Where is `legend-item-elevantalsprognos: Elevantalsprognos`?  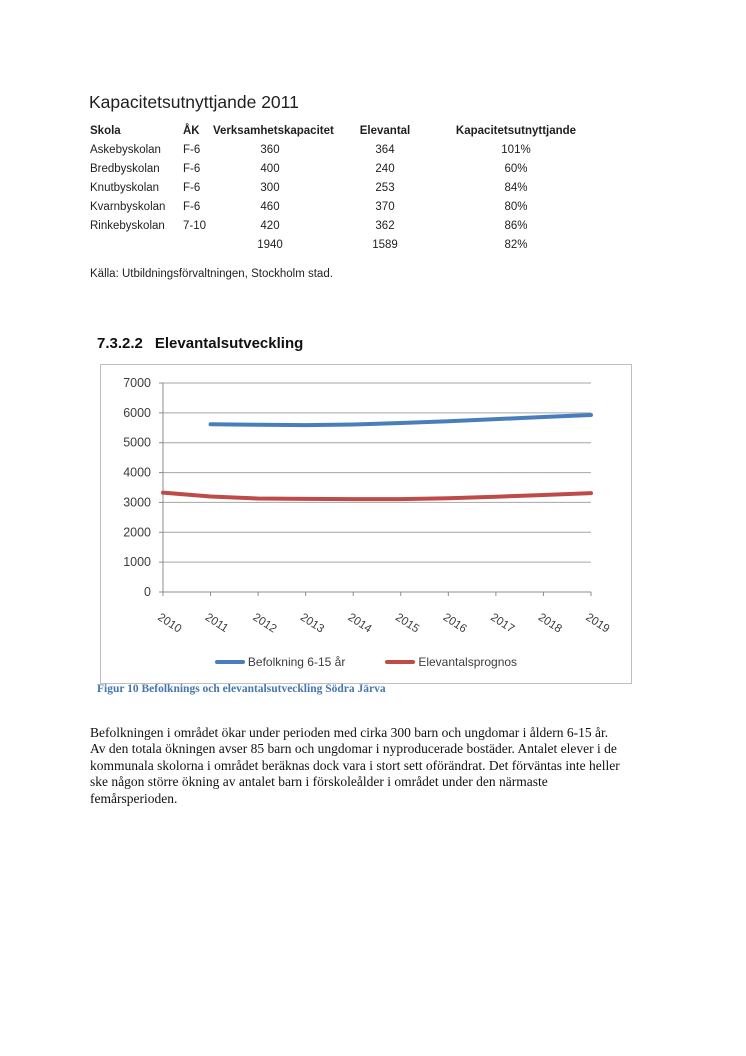 legend-item-elevantalsprognos: Elevantalsprognos is located at coordinates (451, 662).